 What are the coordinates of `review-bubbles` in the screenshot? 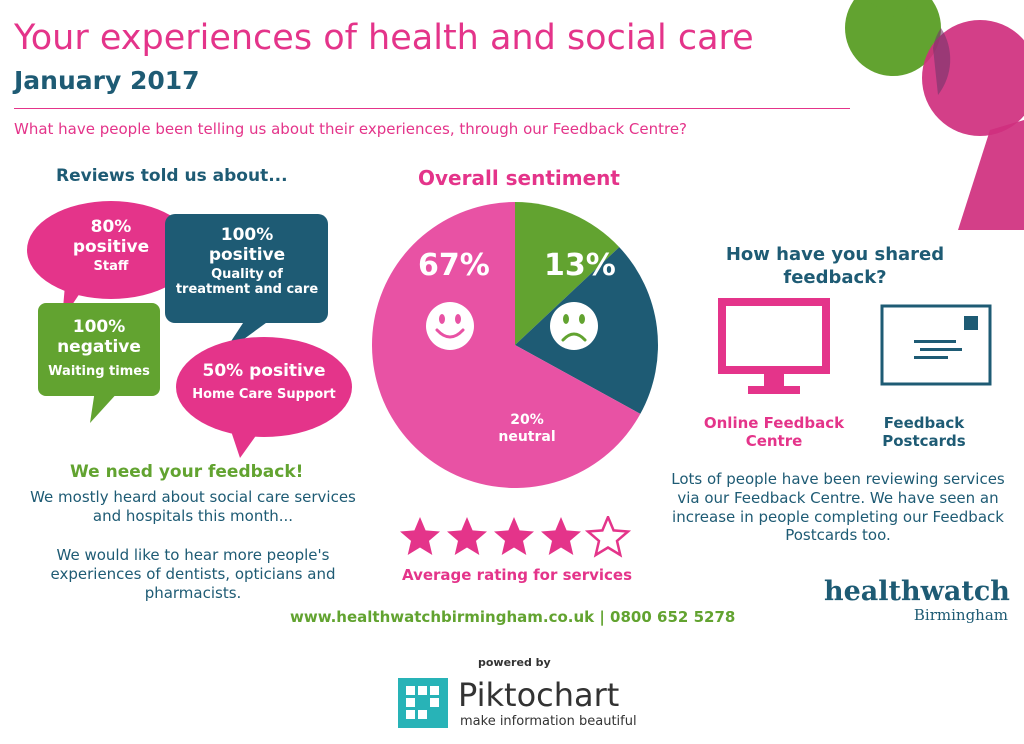 It's located at (189, 329).